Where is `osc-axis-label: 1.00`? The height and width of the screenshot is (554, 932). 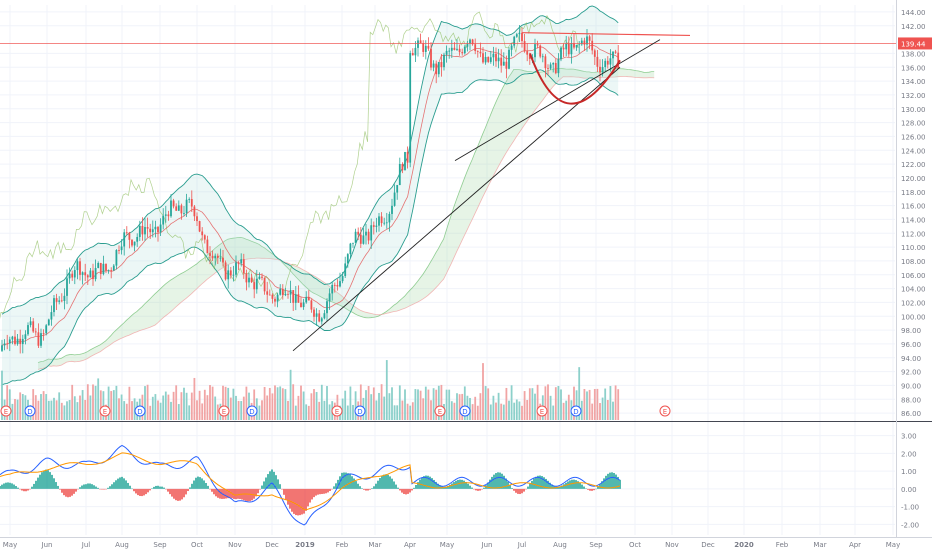
osc-axis-label: 1.00 is located at coordinates (909, 472).